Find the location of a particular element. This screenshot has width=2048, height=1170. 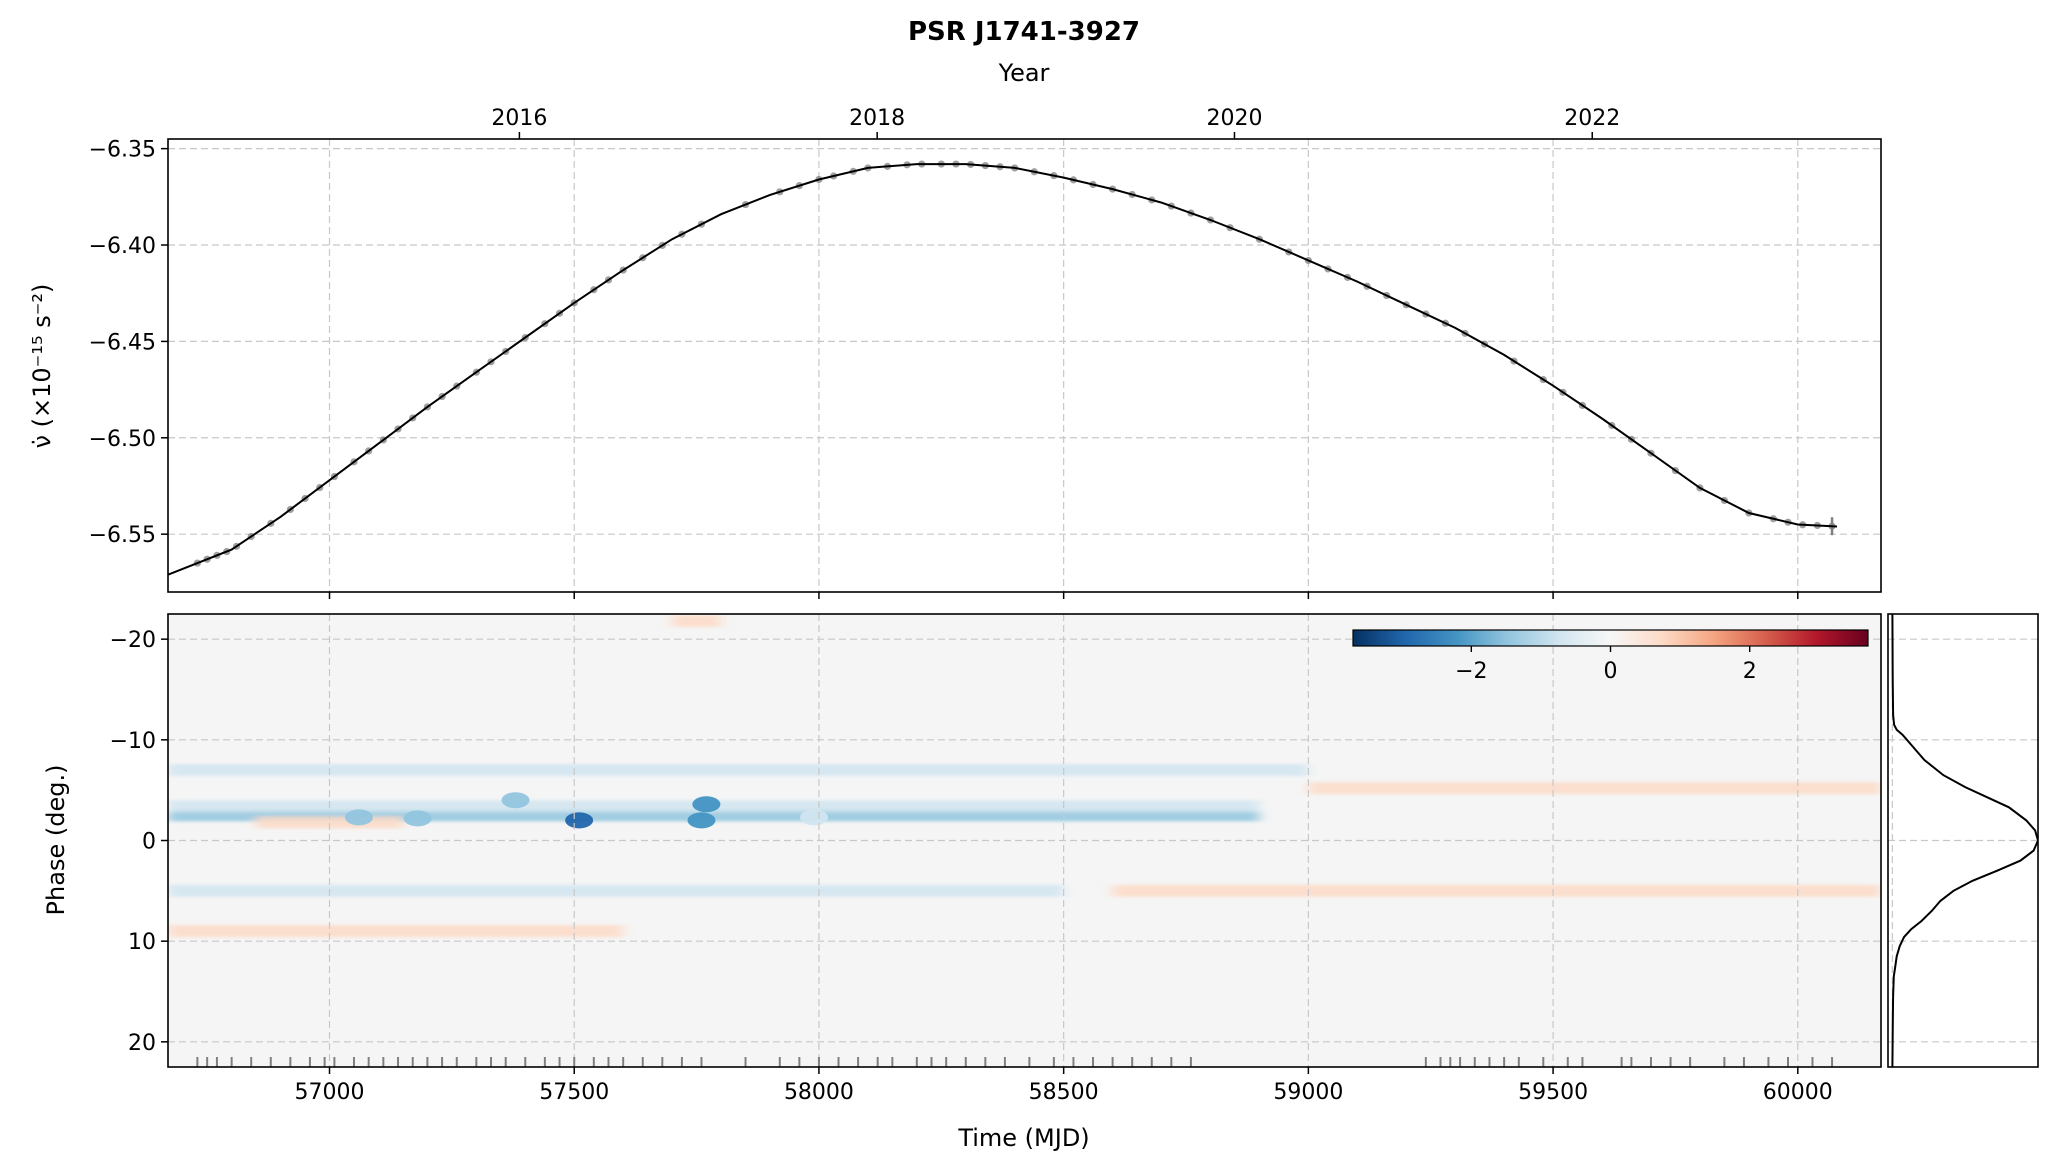

profile-frame is located at coordinates (1963, 840).